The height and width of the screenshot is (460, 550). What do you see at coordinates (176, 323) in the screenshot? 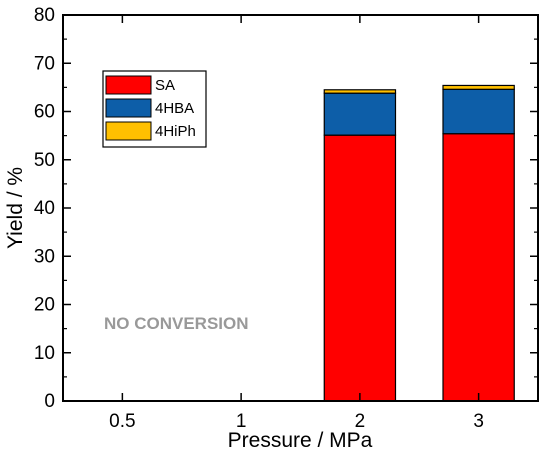
I see `annotation-no-conversion: NO CONVERSION` at bounding box center [176, 323].